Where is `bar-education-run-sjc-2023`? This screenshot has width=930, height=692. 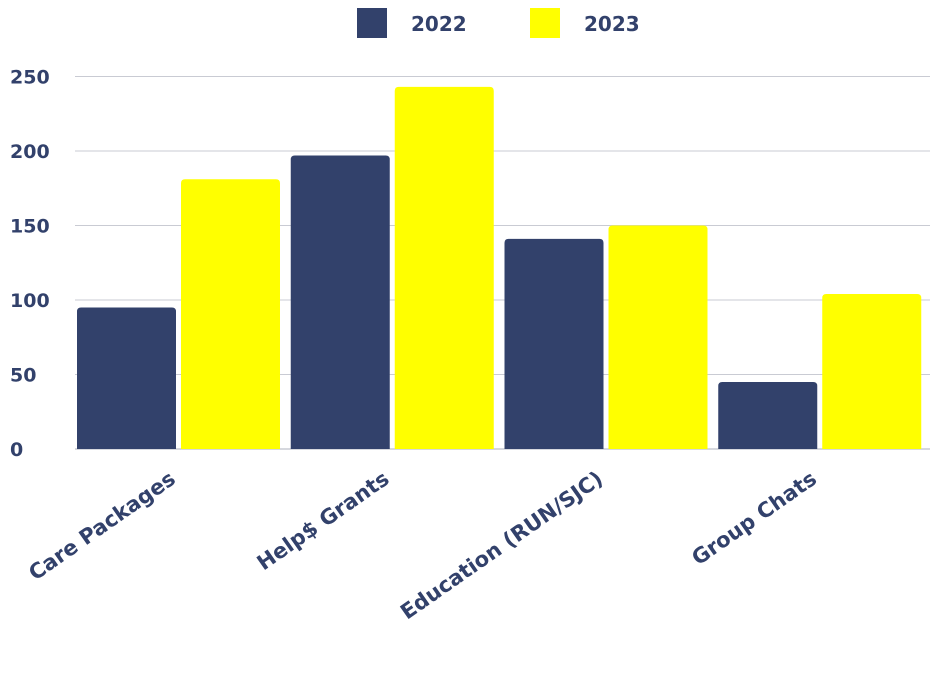
bar-education-run-sjc-2023 is located at coordinates (658, 337).